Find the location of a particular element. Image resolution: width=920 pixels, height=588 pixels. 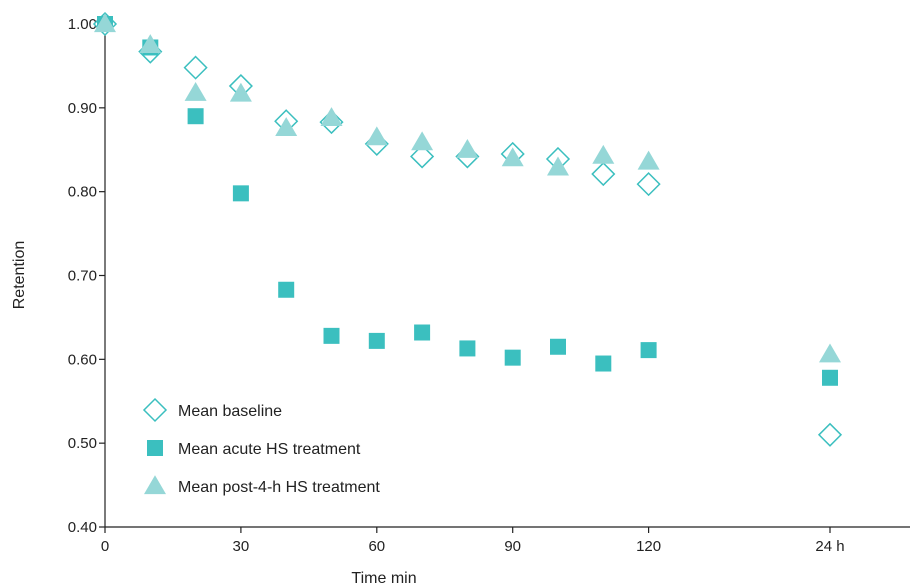

x-tick-label: 60 is located at coordinates (376, 546).